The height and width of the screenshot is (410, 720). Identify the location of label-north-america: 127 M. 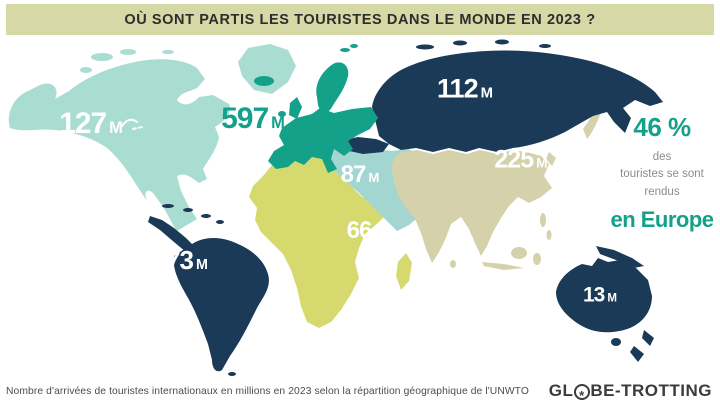
(91, 123).